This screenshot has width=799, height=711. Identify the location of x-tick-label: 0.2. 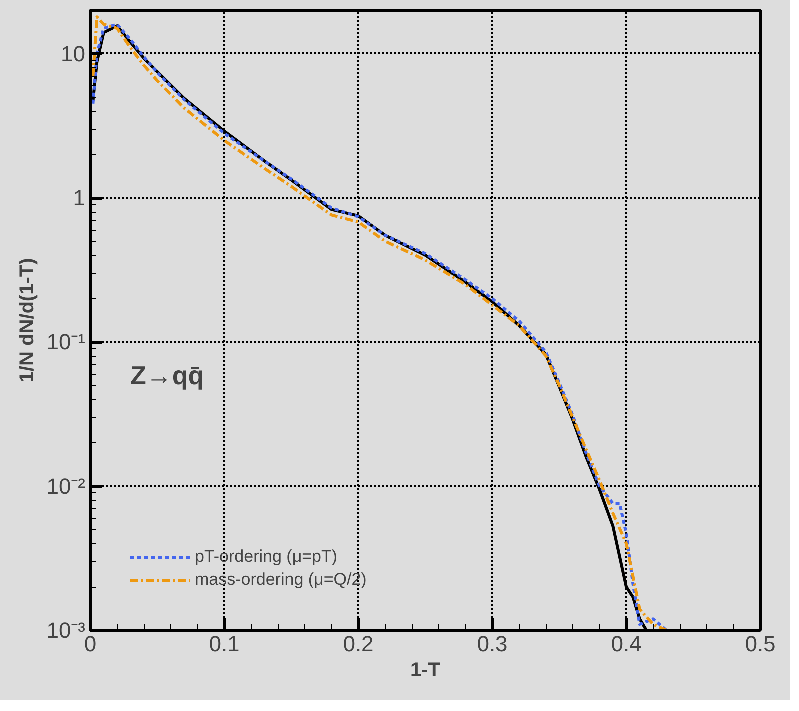
(358, 644).